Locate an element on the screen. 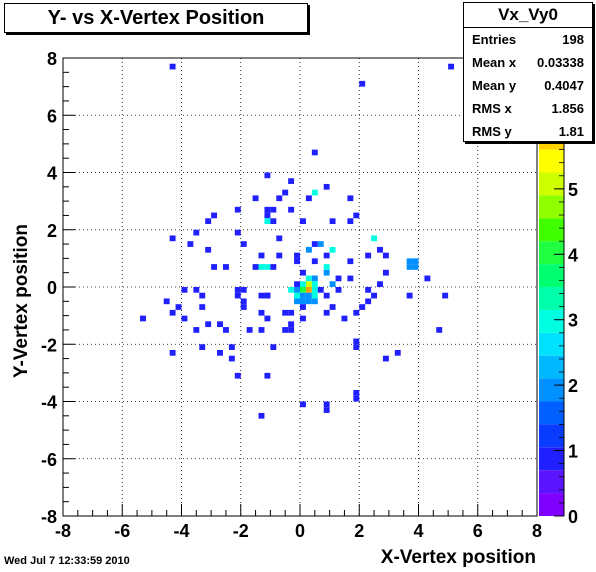 This screenshot has width=596, height=572. y-tick-label: -6 is located at coordinates (49, 460).